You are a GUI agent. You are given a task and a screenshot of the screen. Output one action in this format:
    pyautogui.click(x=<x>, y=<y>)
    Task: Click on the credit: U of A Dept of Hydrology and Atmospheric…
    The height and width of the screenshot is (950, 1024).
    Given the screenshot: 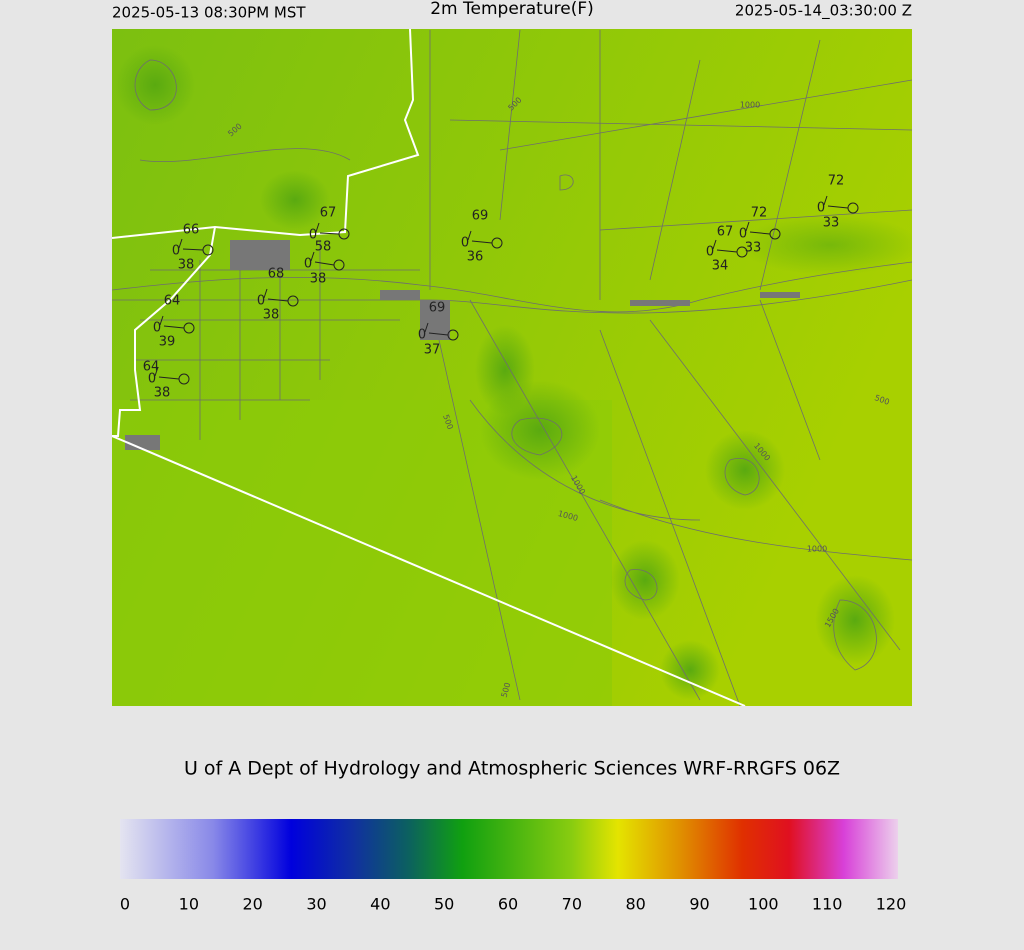 What is the action you would take?
    pyautogui.click(x=512, y=769)
    